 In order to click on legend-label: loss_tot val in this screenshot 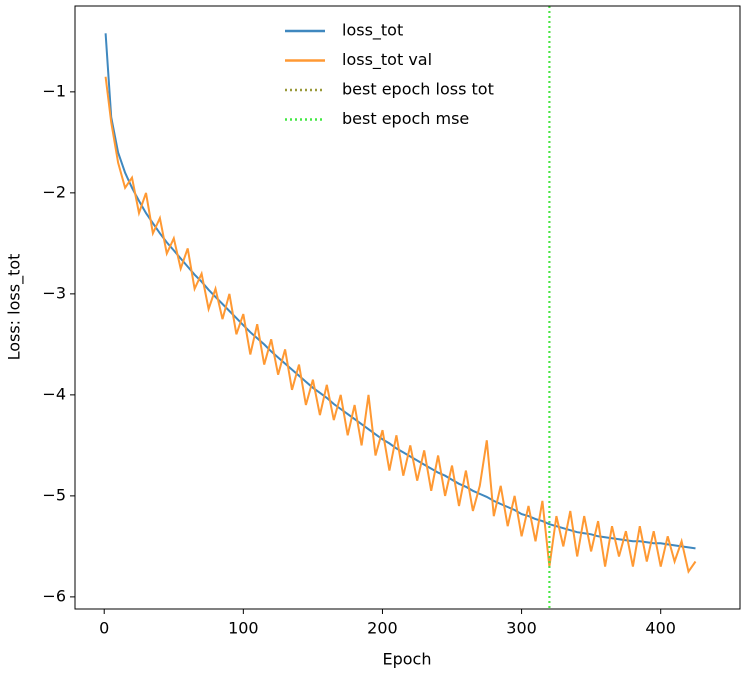, I will do `click(387, 60)`.